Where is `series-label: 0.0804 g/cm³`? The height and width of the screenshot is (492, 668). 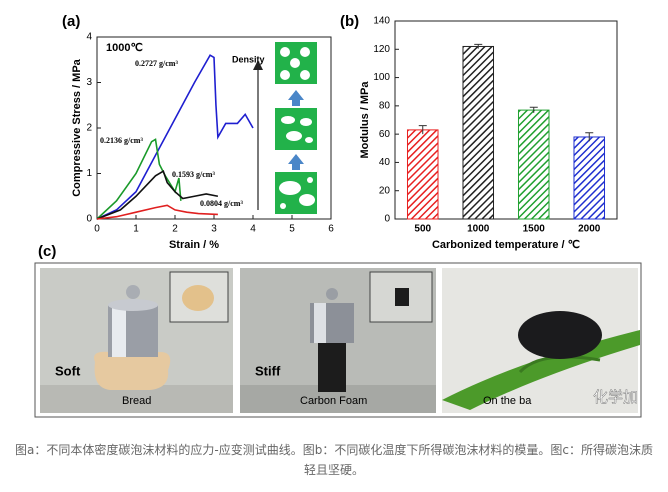 series-label: 0.0804 g/cm³ is located at coordinates (221, 203).